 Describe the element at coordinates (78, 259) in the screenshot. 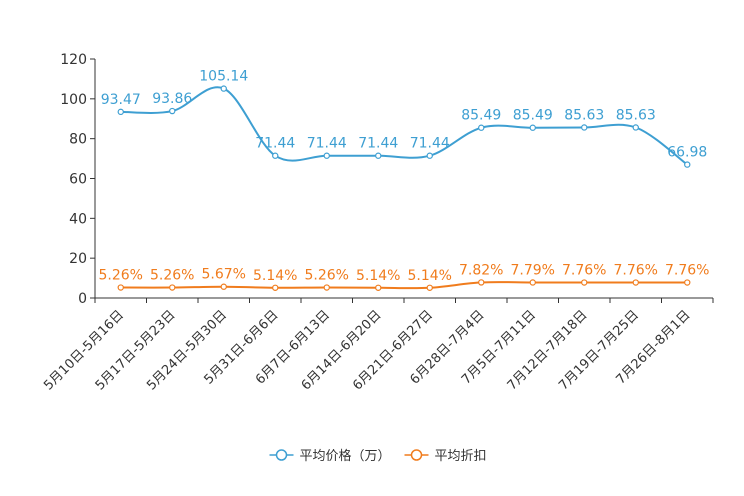

I see `y-tick-label: 20` at that location.